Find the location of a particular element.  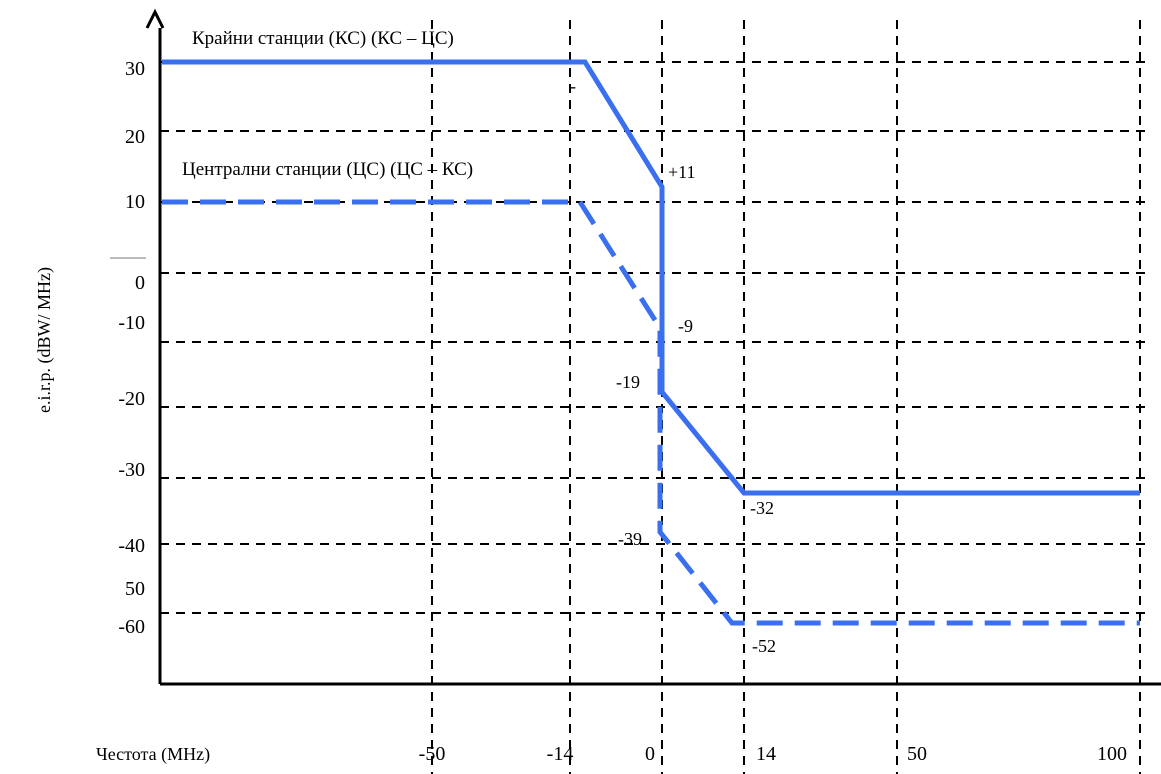

point-annotation: -19 is located at coordinates (628, 382).